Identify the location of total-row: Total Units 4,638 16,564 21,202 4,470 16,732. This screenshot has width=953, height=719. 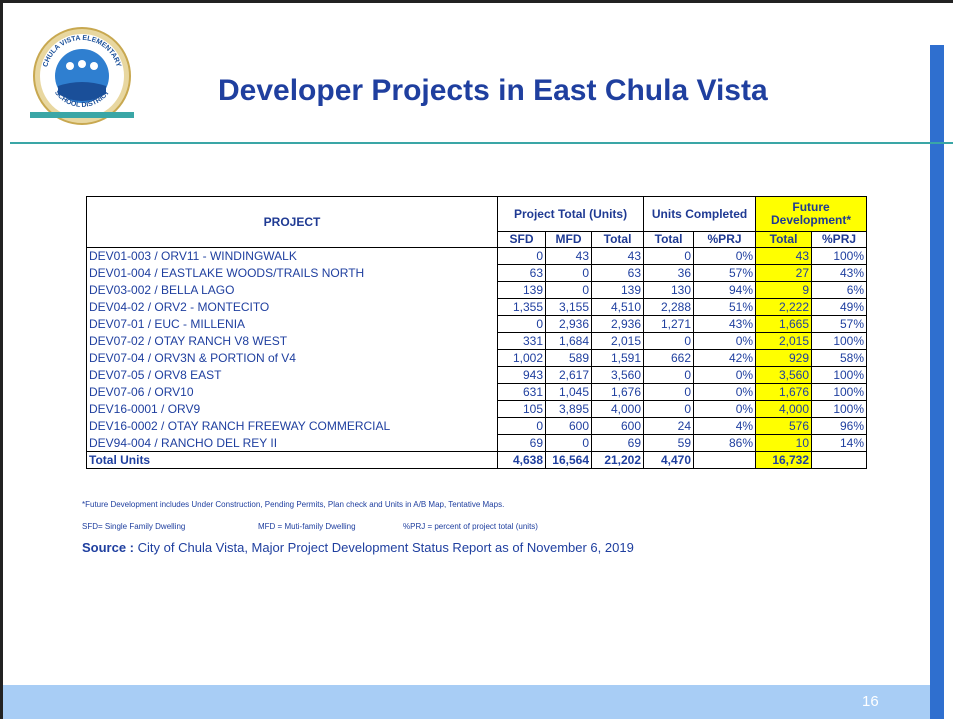
(477, 460).